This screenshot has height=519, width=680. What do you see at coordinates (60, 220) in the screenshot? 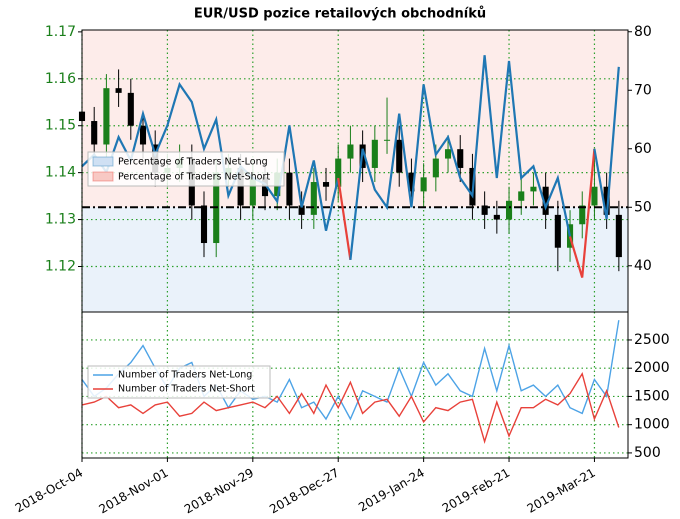
I see `y-tick-label: 1.13` at bounding box center [60, 220].